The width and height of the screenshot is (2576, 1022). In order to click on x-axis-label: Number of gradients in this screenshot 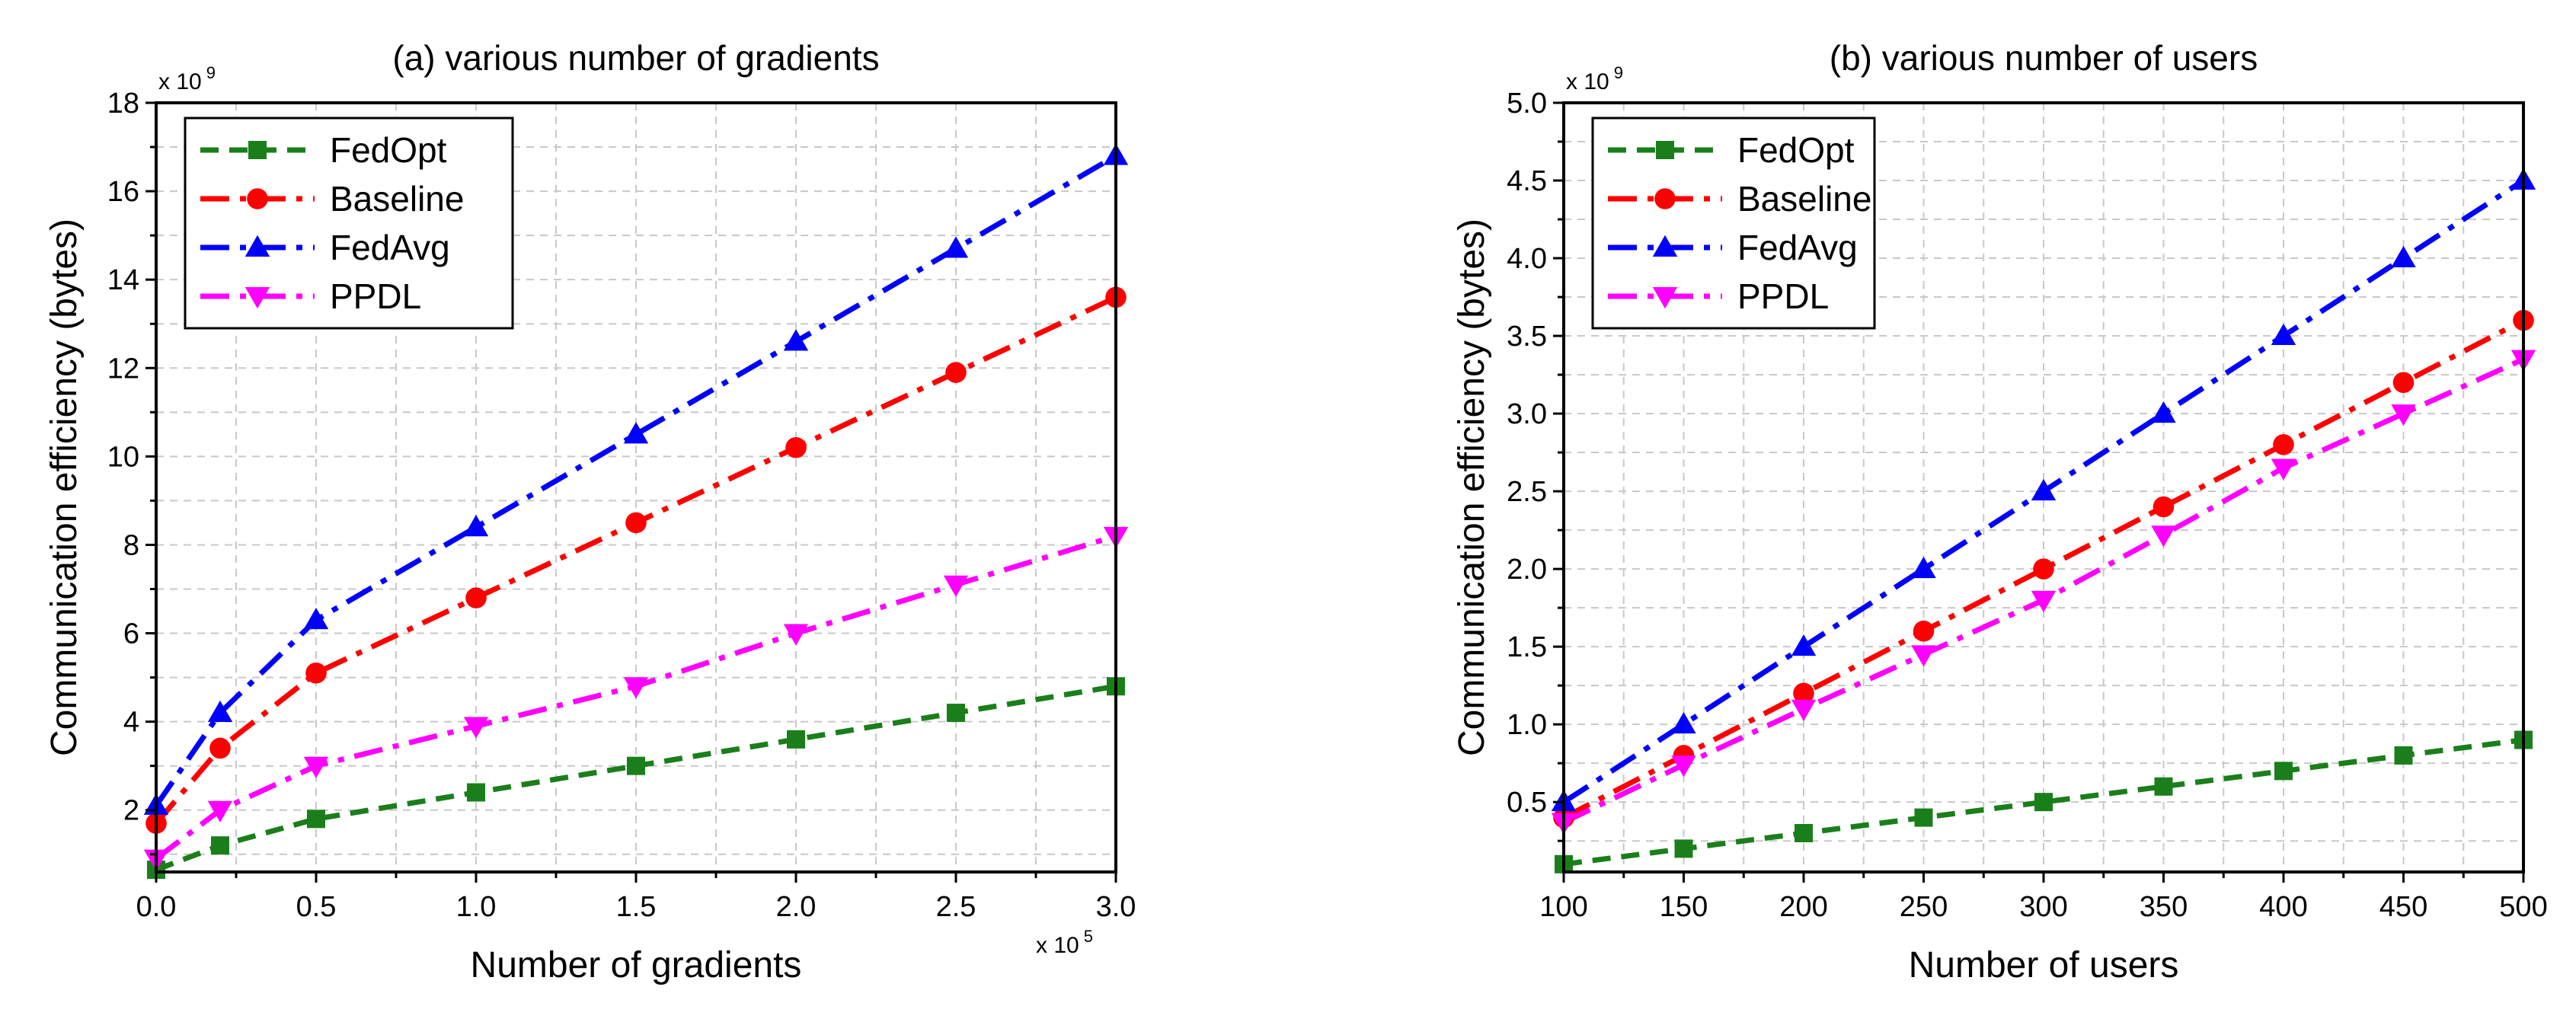, I will do `click(637, 965)`.